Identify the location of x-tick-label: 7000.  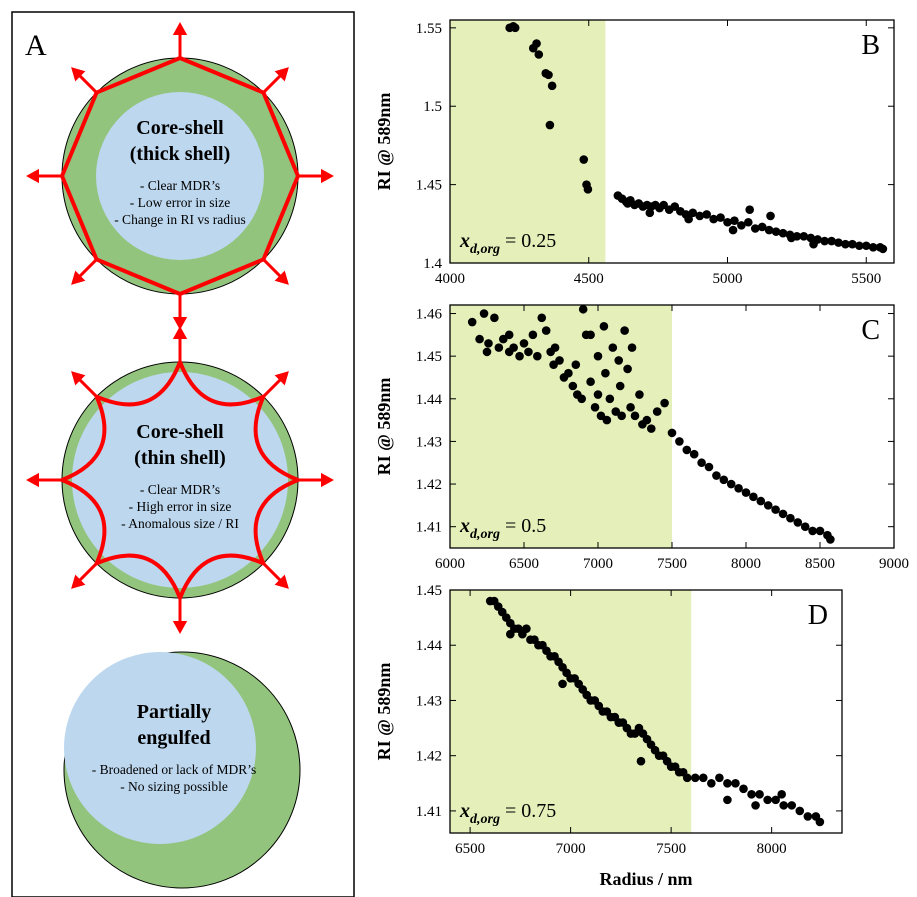
(571, 849).